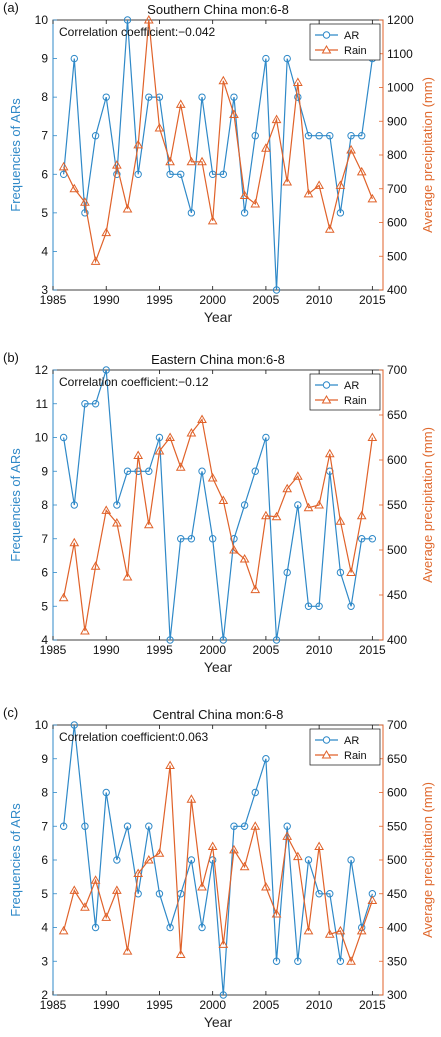 Image resolution: width=441 pixels, height=1037 pixels. What do you see at coordinates (427, 155) in the screenshot?
I see `y-right-axis-label: Average precipitation (mm)` at bounding box center [427, 155].